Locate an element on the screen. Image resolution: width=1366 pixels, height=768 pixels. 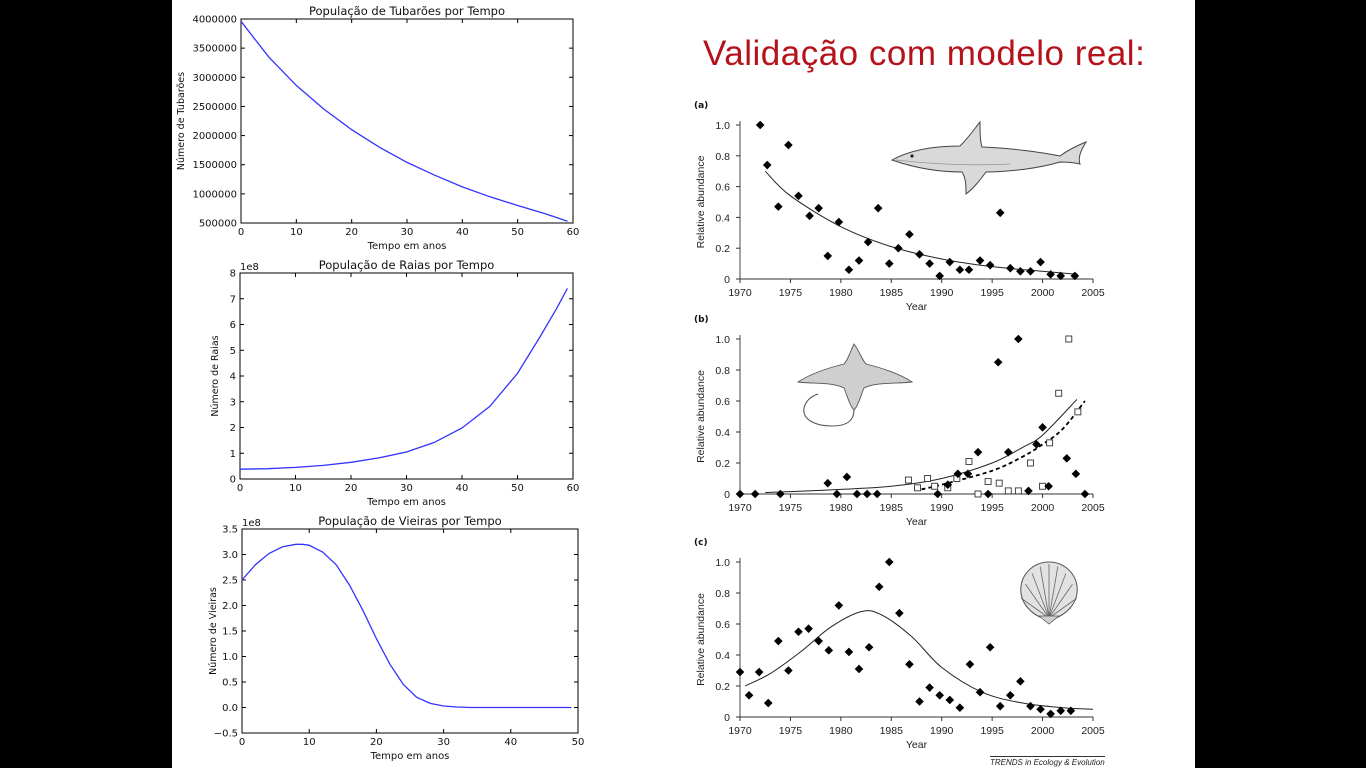
ray-icon is located at coordinates (855, 385).